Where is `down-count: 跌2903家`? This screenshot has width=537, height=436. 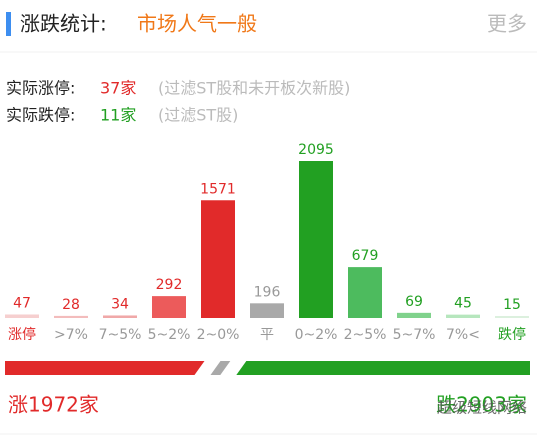 down-count: 跌2903家 is located at coordinates (481, 405).